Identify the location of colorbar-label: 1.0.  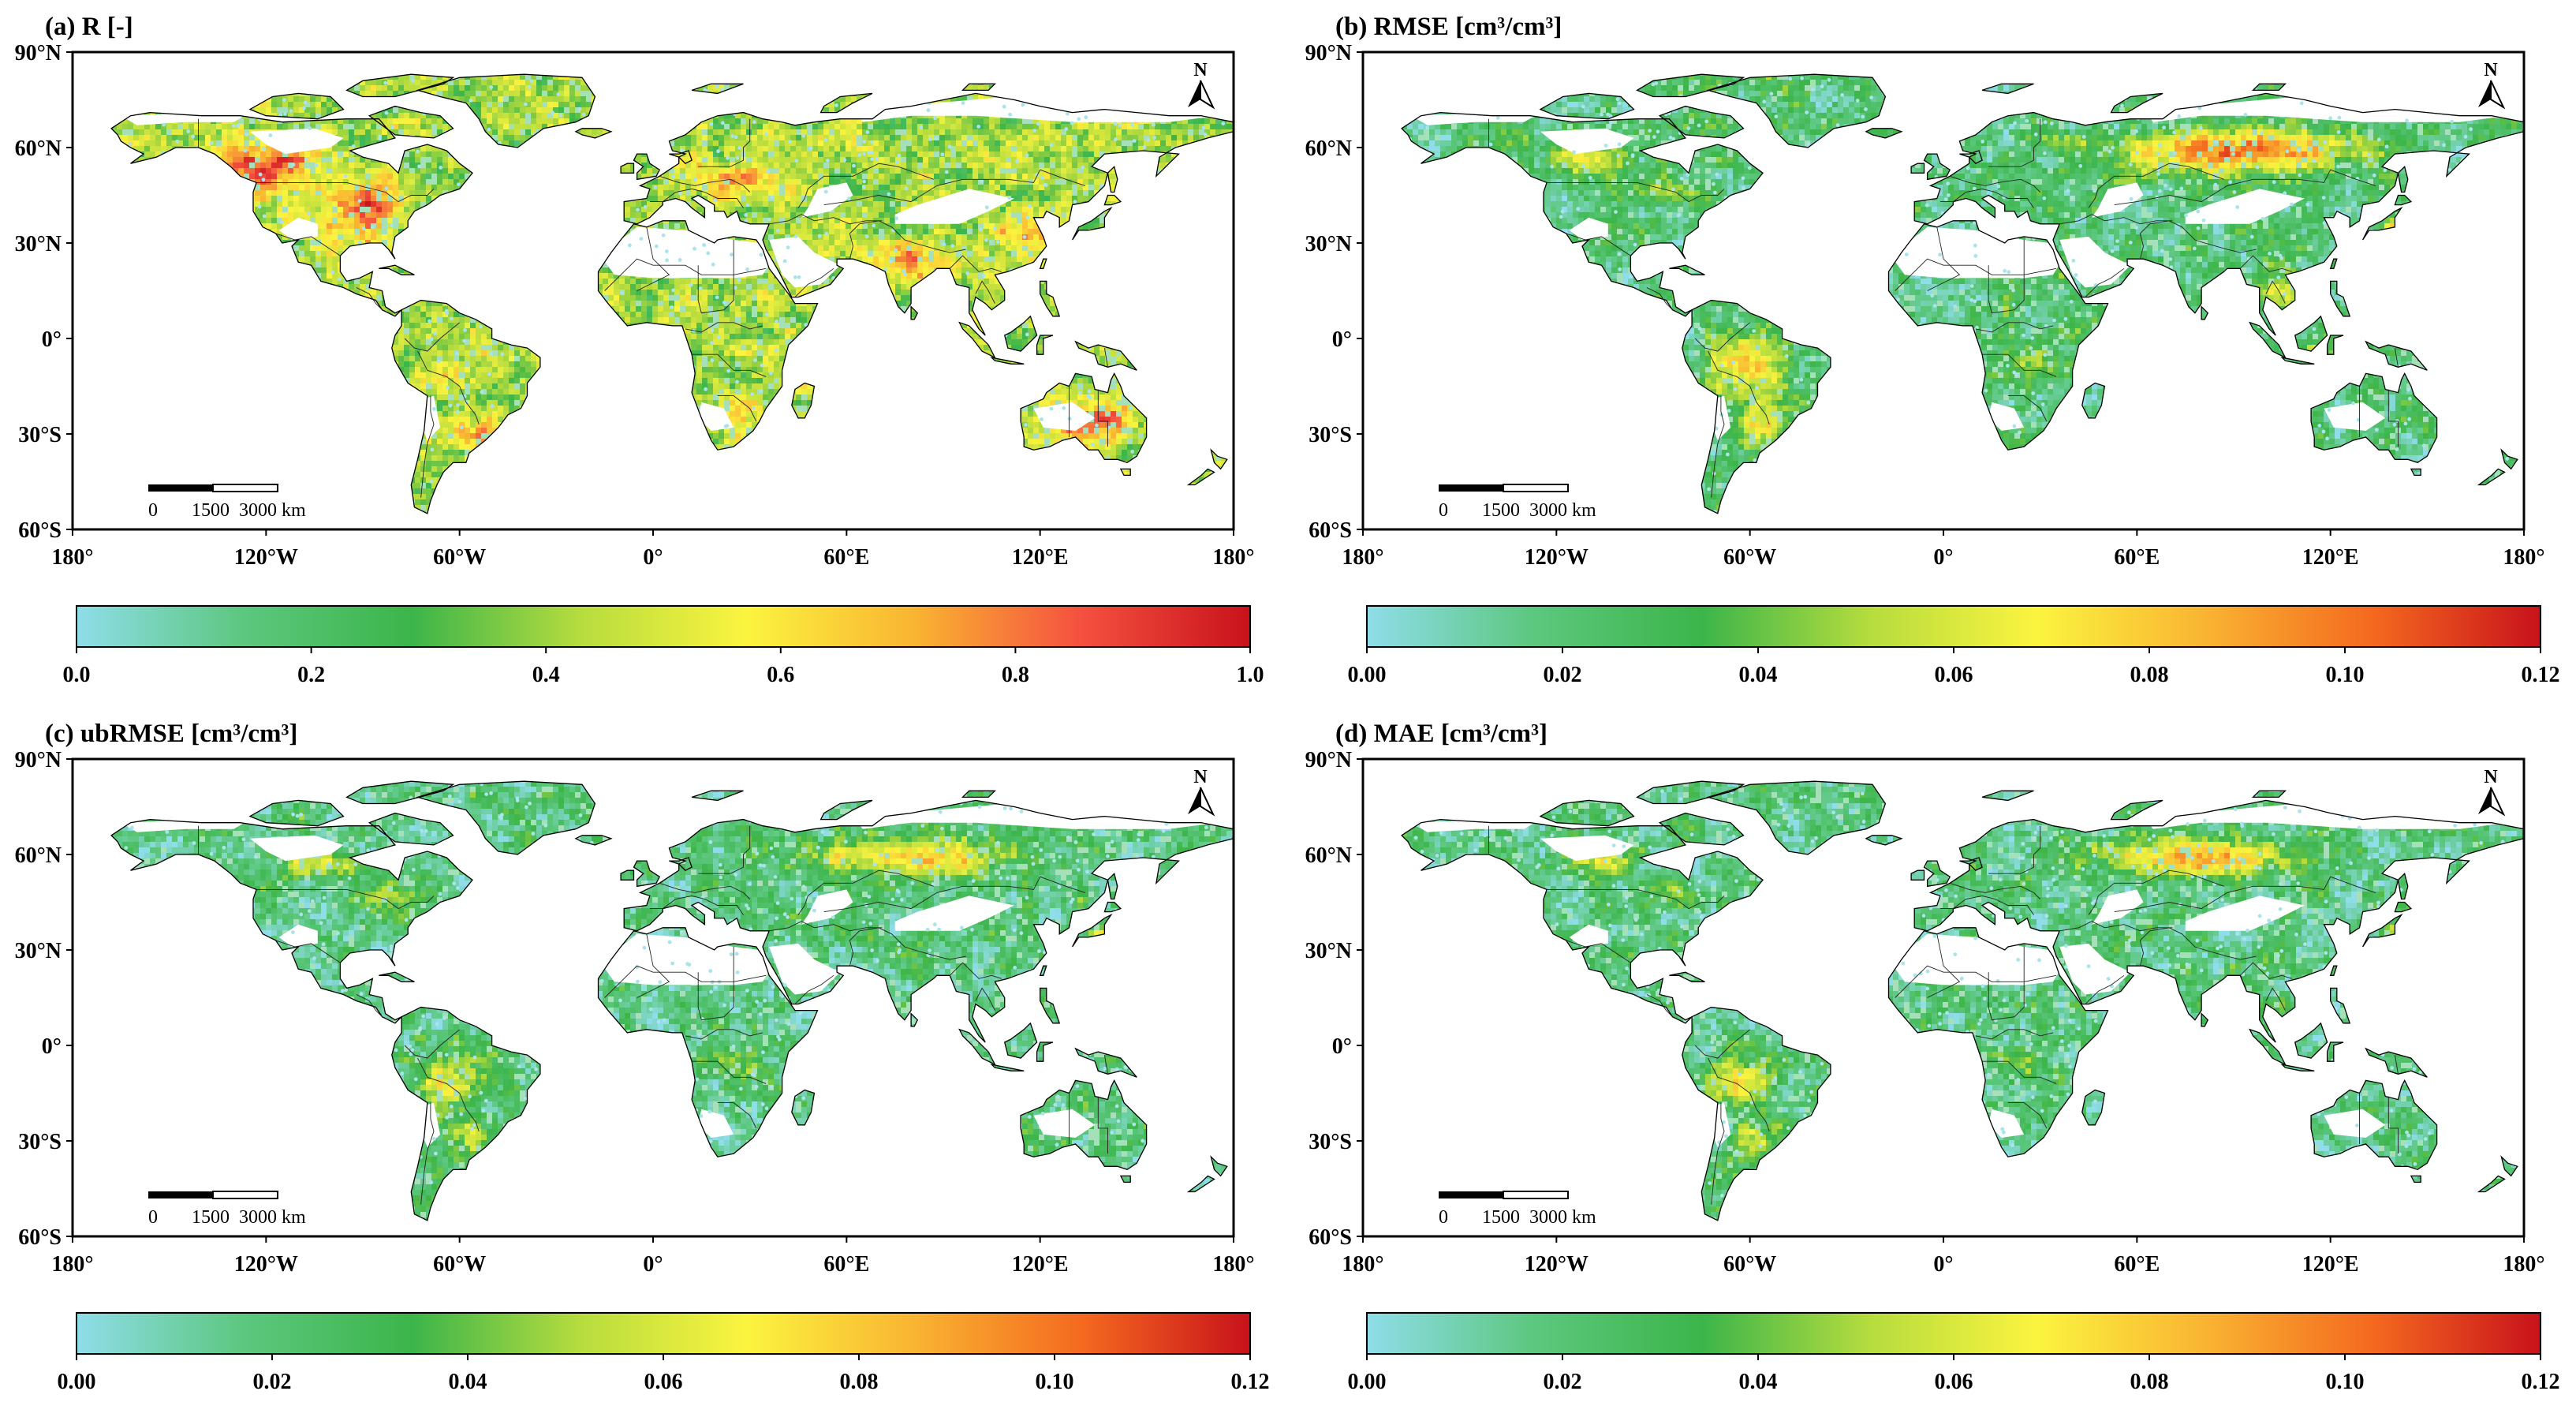
(1250, 675).